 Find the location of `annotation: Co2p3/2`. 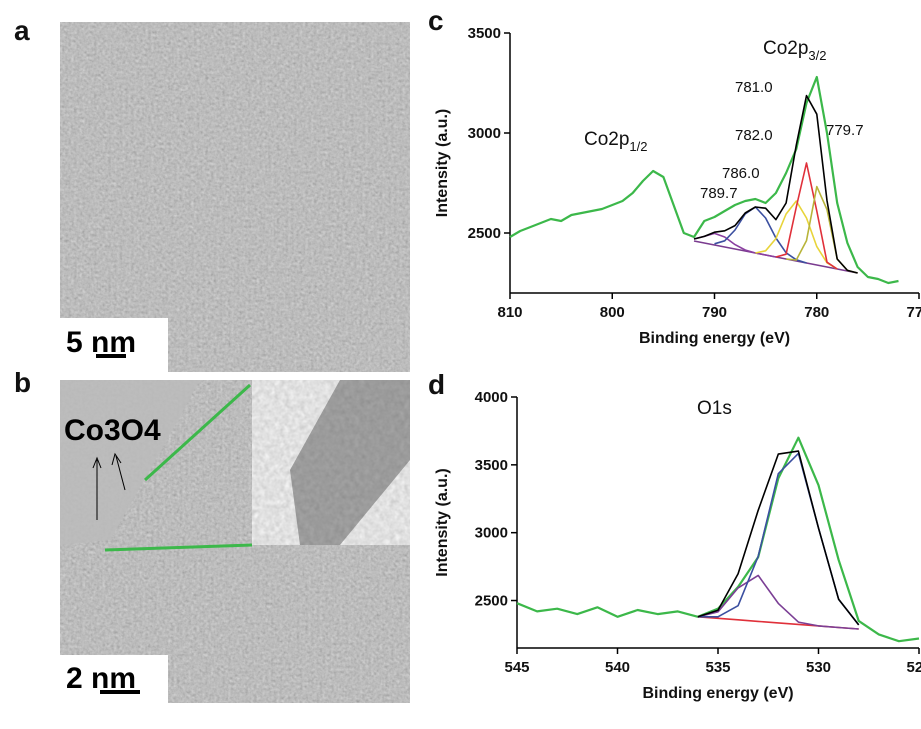

annotation: Co2p3/2 is located at coordinates (795, 50).